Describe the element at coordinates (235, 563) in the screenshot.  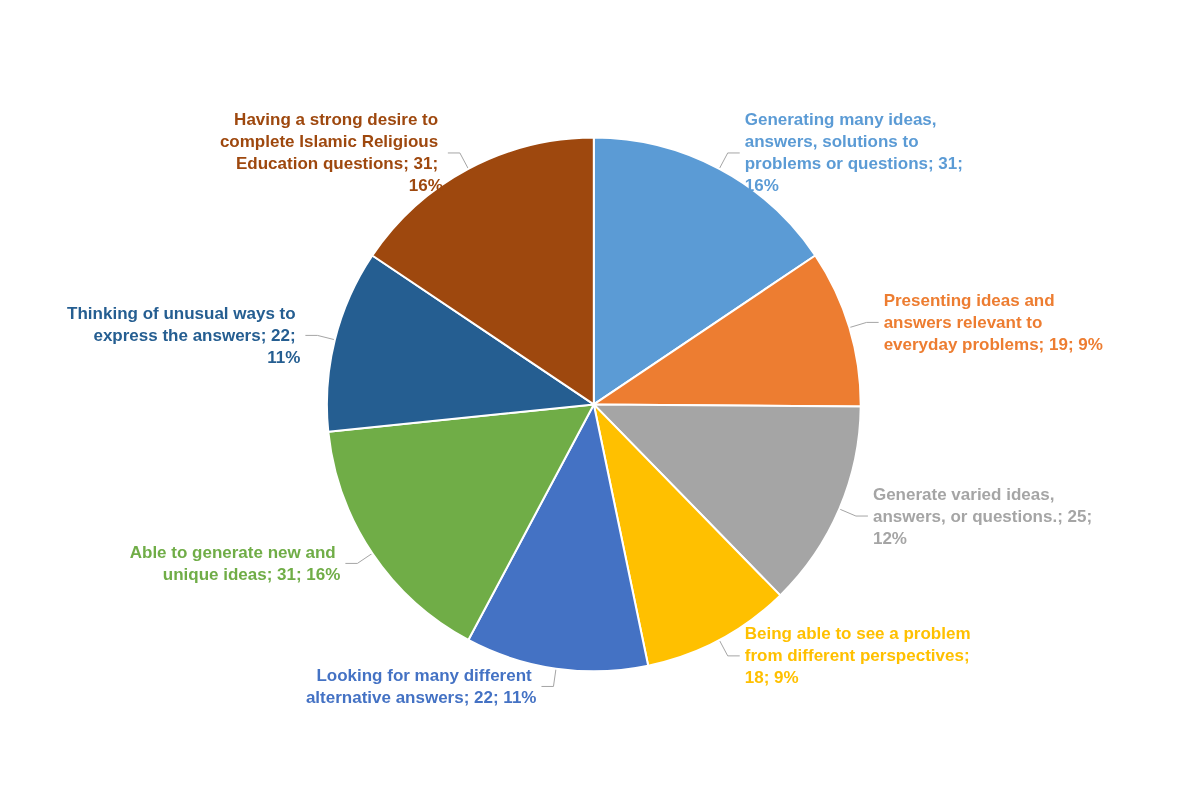
I see `slice-label: Able to generate new and unique ideas; 31; 16%` at that location.